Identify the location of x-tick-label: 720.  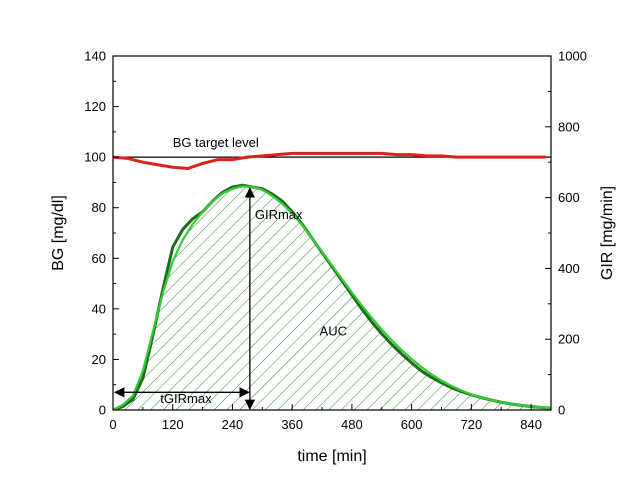
(472, 424).